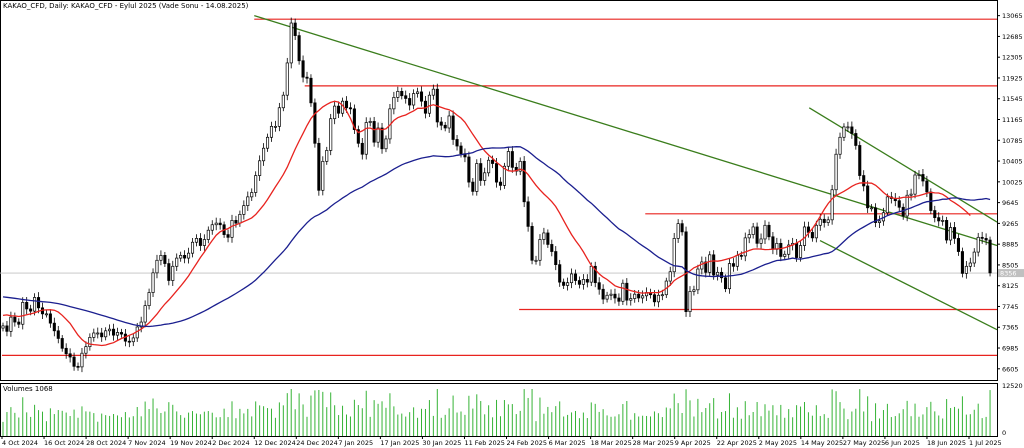  I want to click on y-tick-label: 9645, so click(1010, 203).